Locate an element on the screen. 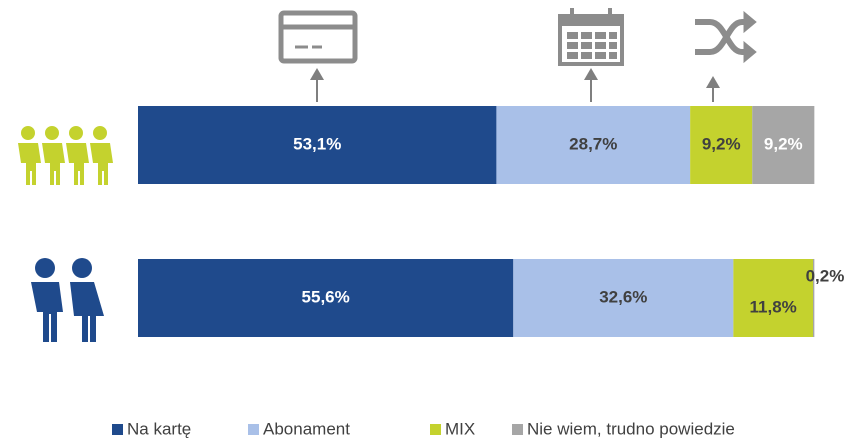 This screenshot has height=442, width=847. family-icon is located at coordinates (65, 155).